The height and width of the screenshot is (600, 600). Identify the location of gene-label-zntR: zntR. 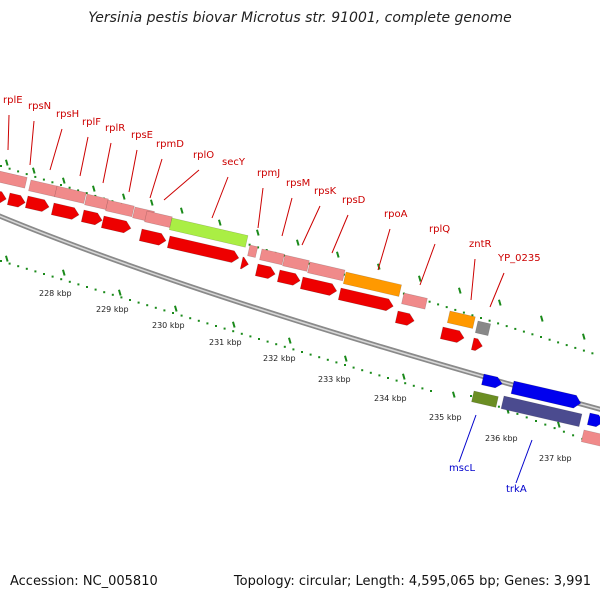
(480, 244).